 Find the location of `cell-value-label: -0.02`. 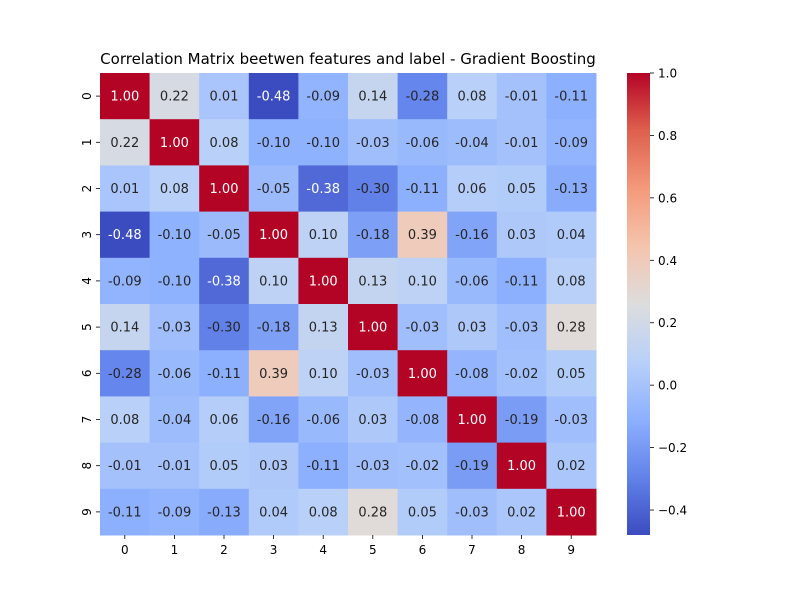

cell-value-label: -0.02 is located at coordinates (522, 374).